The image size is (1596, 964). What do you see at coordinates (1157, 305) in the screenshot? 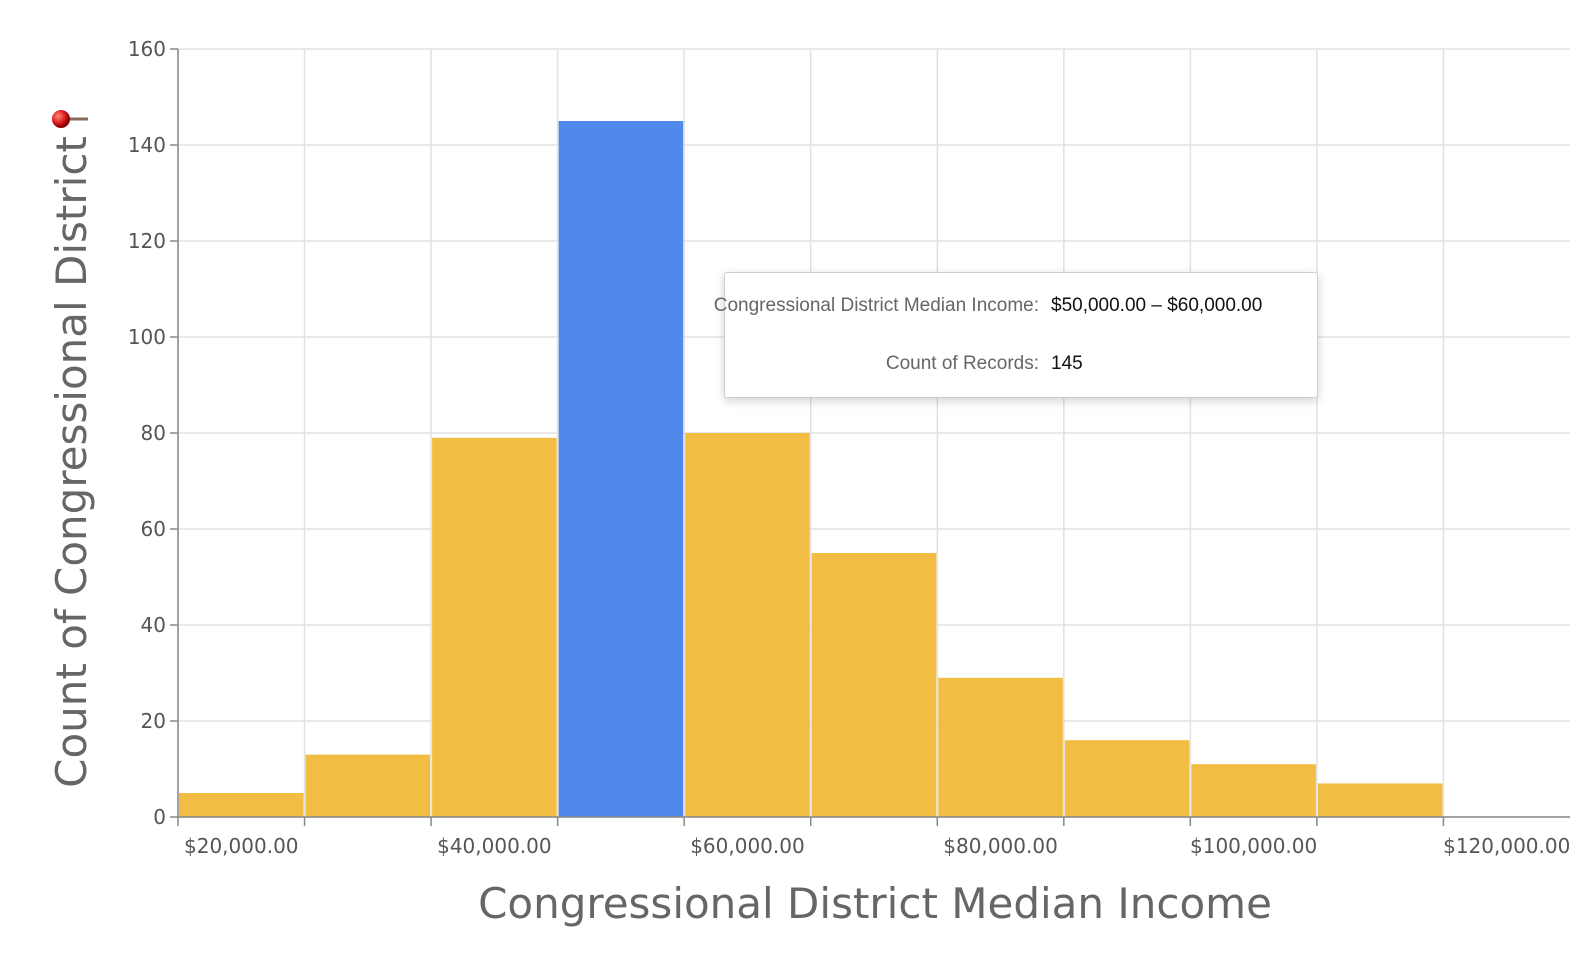
I see `tooltip-value: $50,000.00 – $60,000.00` at bounding box center [1157, 305].